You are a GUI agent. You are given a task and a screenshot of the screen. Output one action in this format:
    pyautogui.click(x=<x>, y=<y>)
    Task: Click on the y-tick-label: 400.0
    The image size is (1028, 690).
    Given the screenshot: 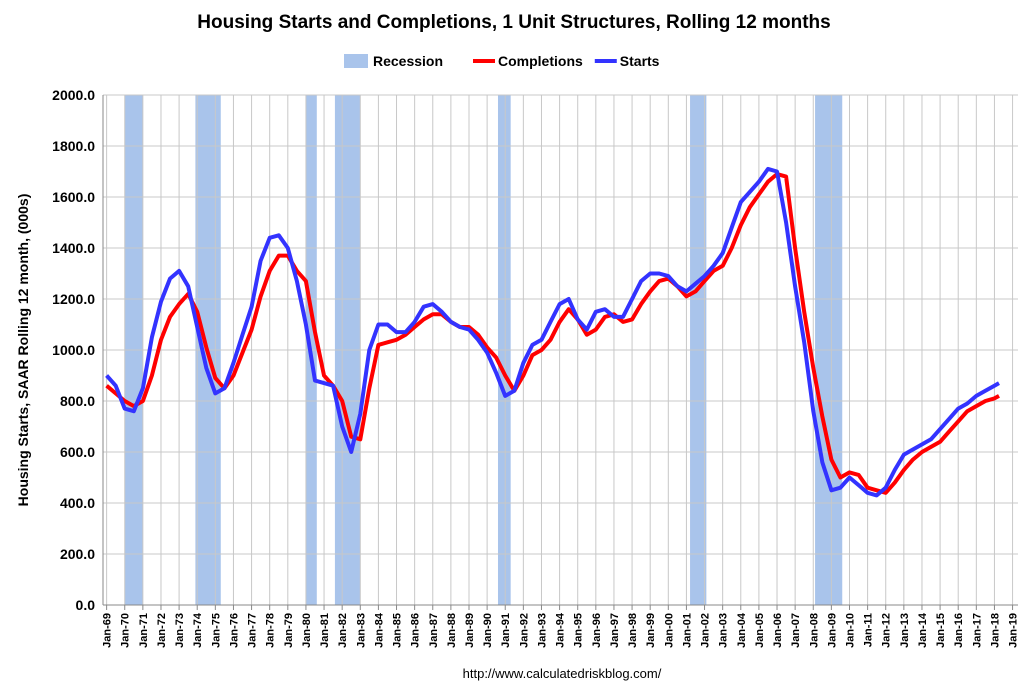 What is the action you would take?
    pyautogui.click(x=77, y=503)
    